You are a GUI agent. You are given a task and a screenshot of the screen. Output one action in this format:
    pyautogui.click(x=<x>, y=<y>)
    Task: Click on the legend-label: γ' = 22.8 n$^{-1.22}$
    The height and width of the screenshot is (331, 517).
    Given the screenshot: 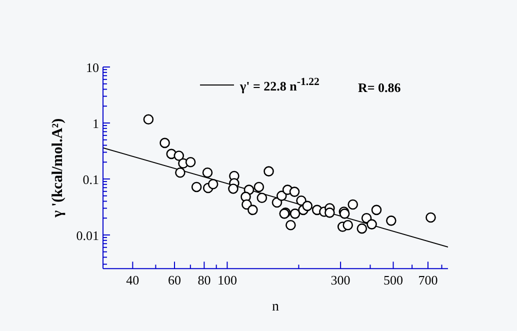 What is the action you would take?
    pyautogui.click(x=280, y=85)
    